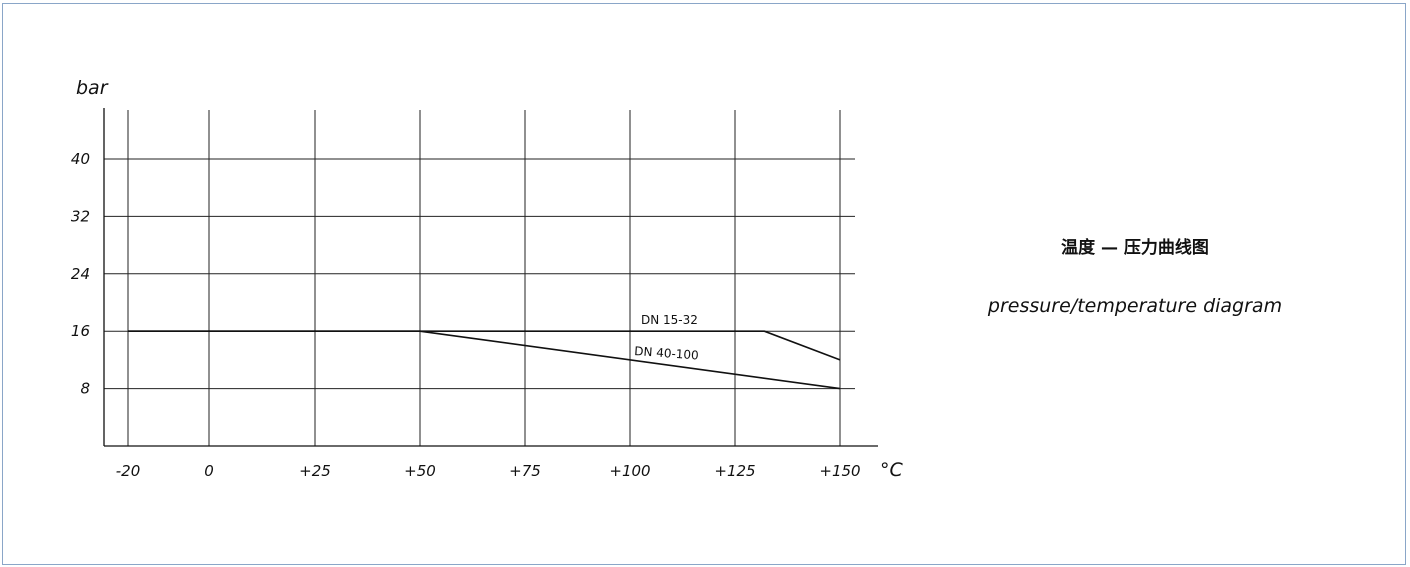 This screenshot has width=1410, height=567. What do you see at coordinates (669, 320) in the screenshot?
I see `series-label-0: DN 15-32` at bounding box center [669, 320].